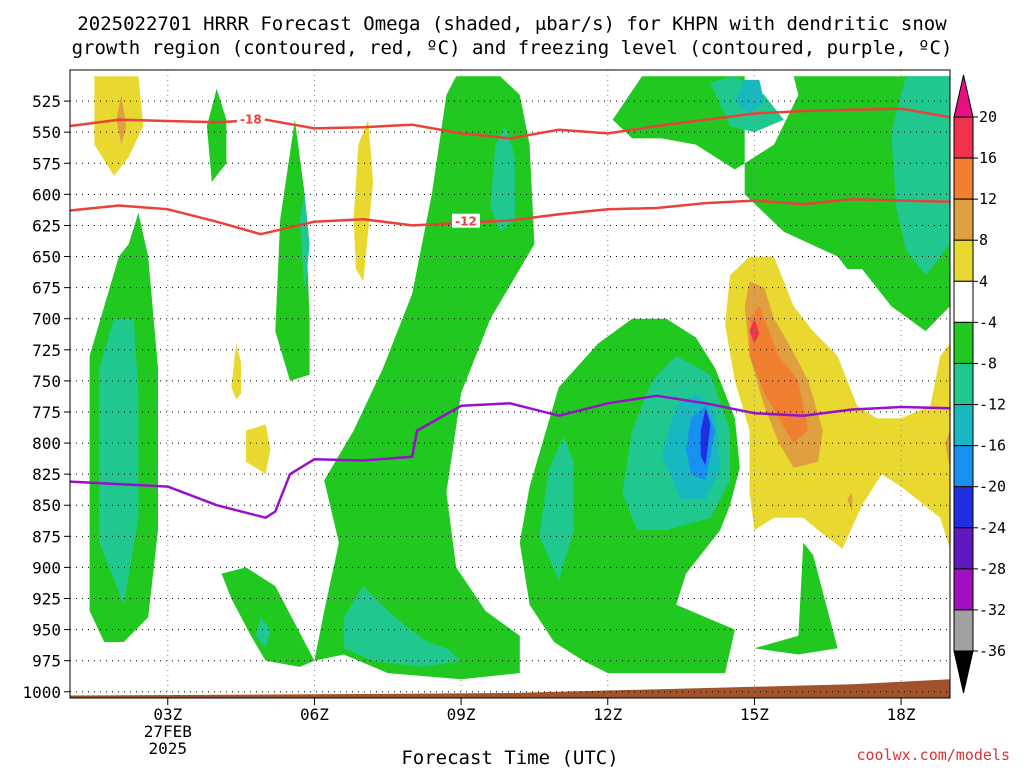 The image size is (1024, 768). I want to click on x-tick-label-06Z: 06Z, so click(314, 714).